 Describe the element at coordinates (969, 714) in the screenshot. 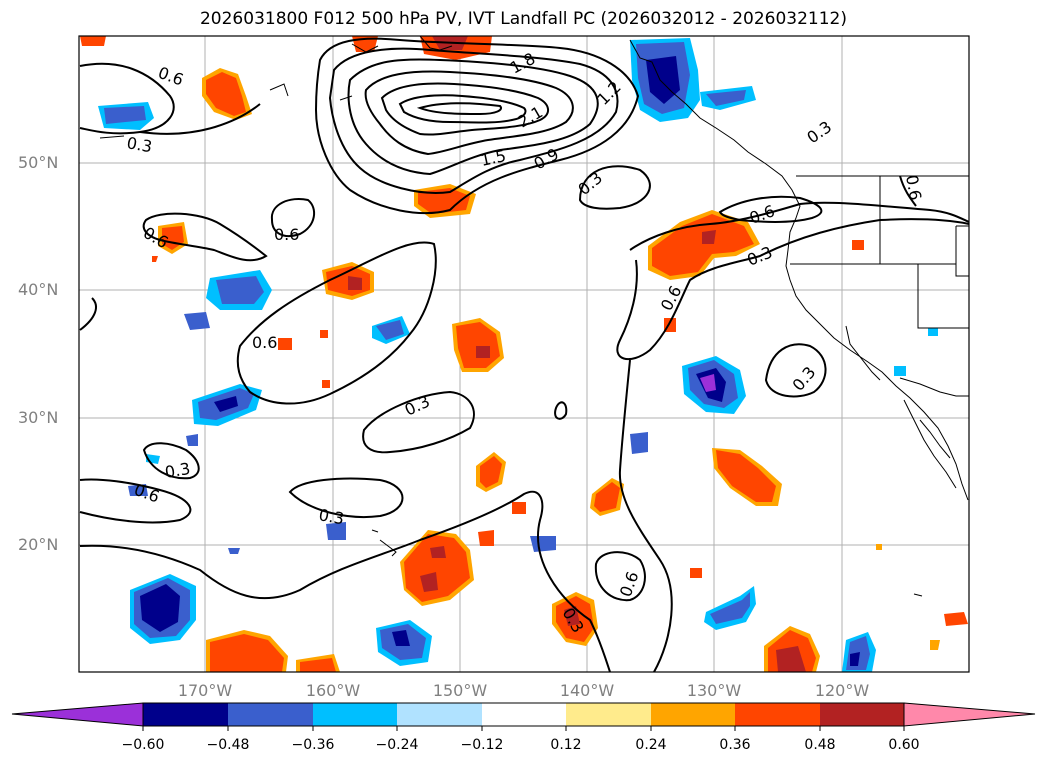

I see `colorbar-extend-high` at that location.